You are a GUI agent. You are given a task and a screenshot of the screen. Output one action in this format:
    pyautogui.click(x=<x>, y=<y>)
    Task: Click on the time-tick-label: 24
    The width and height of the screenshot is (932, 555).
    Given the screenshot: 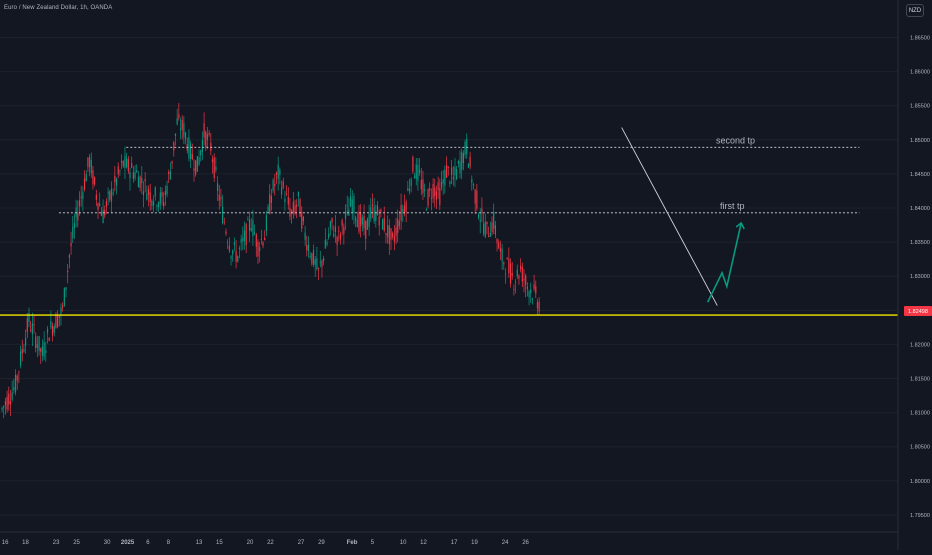 What is the action you would take?
    pyautogui.click(x=505, y=543)
    